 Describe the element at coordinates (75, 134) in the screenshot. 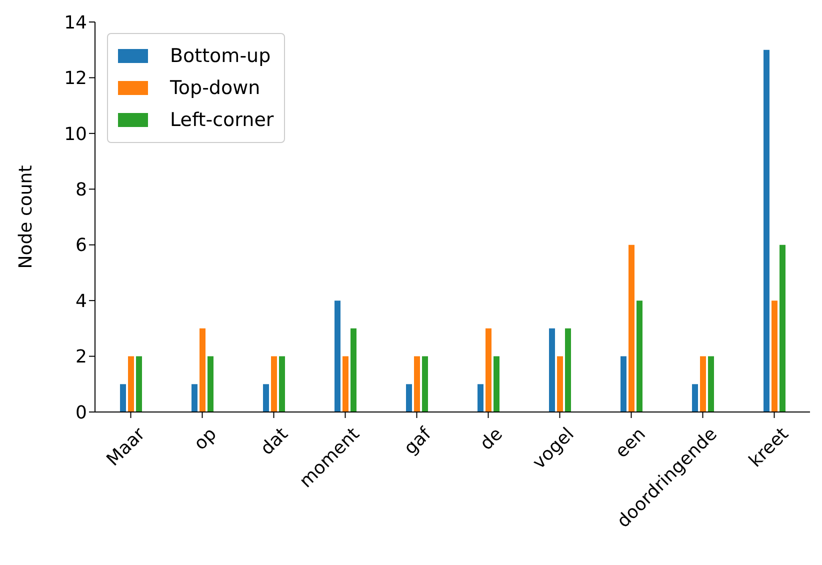

I see `y-tick-label: 10` at that location.